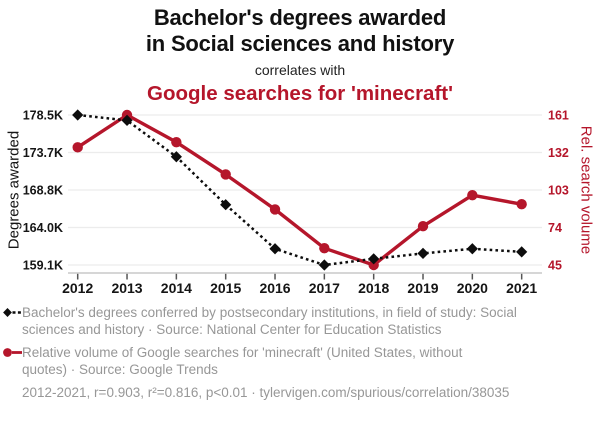 The width and height of the screenshot is (600, 430). I want to click on svg-text: 2019, so click(422, 288).